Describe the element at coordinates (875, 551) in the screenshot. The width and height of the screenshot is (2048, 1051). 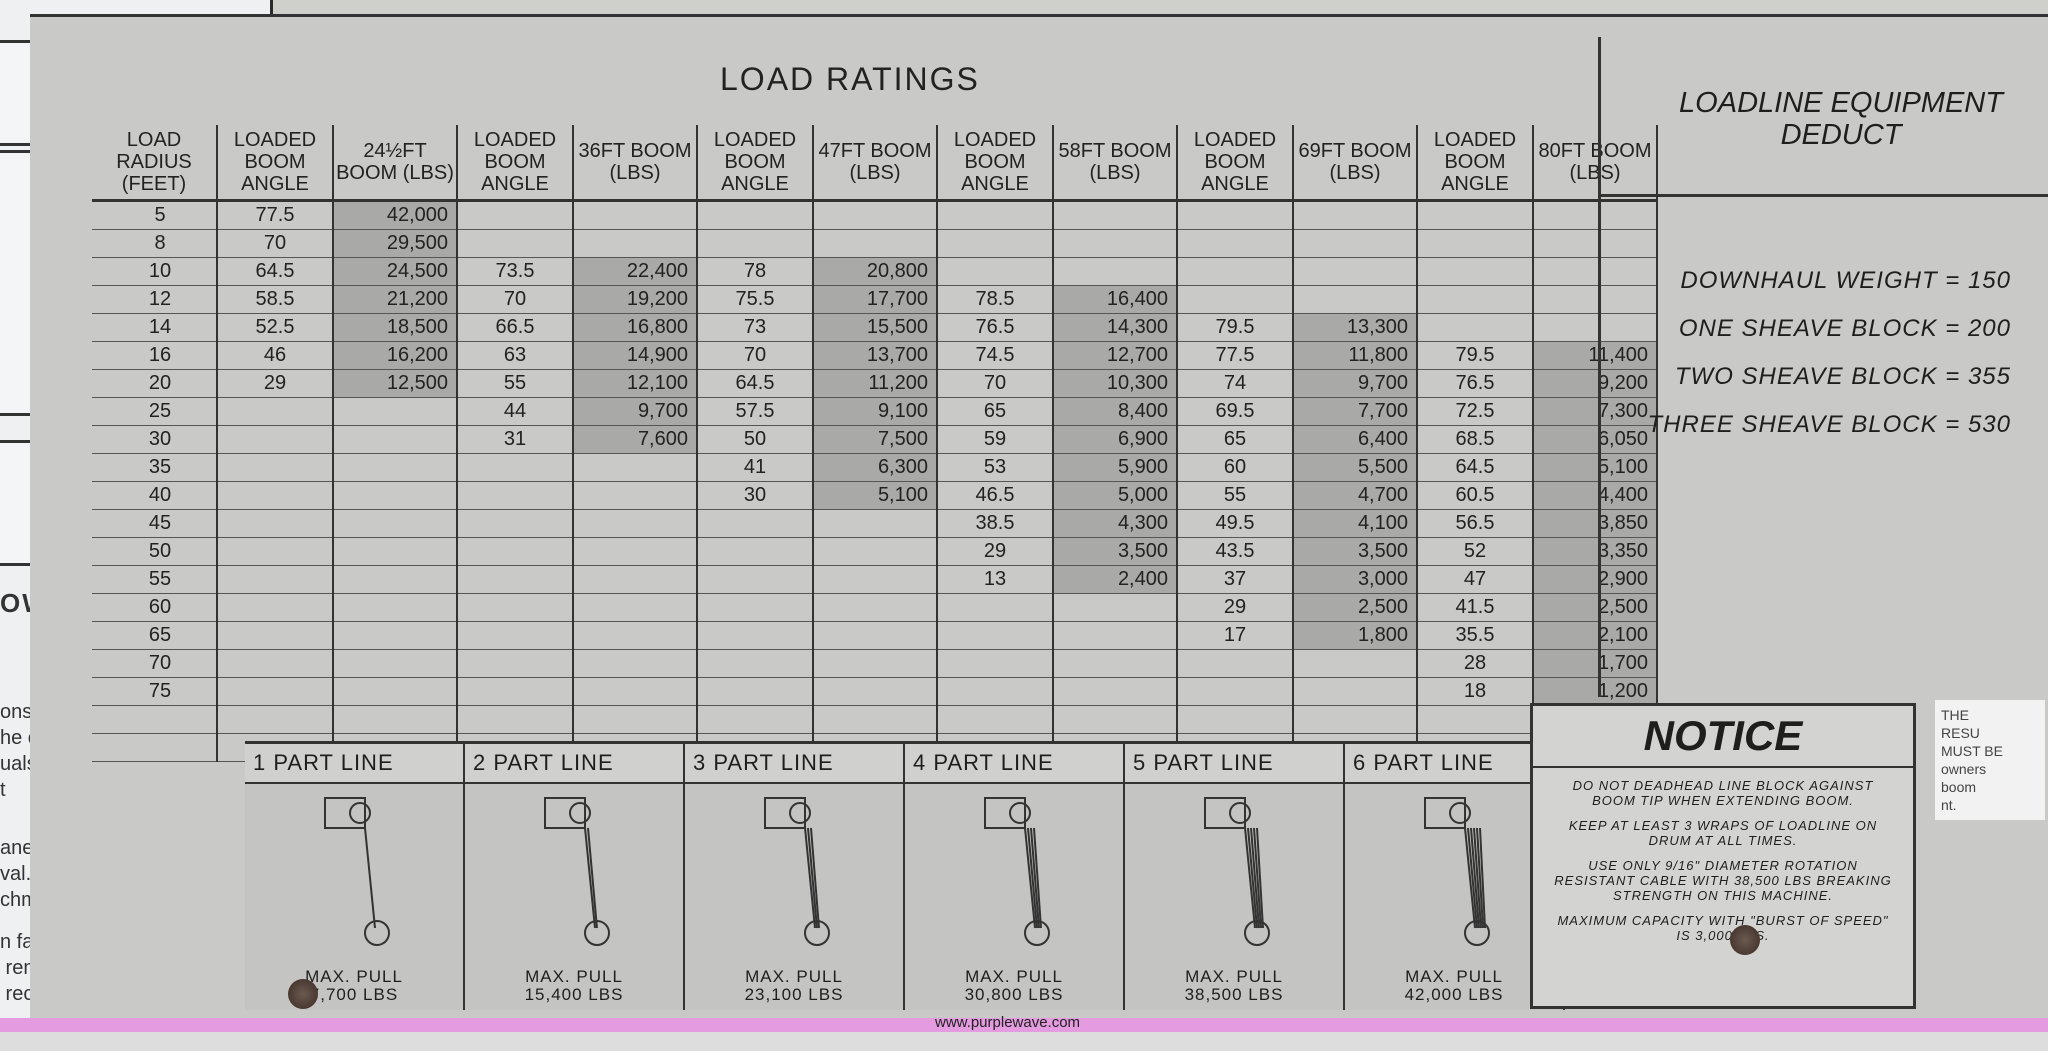
I see `table-row: 50 29 3,500 43.5 3,500 52 3,350` at that location.